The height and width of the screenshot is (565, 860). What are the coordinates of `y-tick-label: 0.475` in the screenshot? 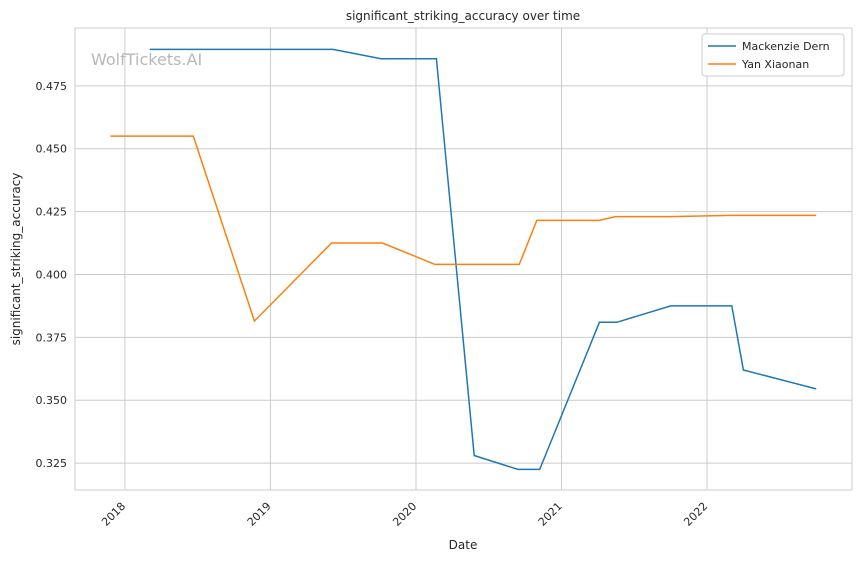 It's located at (52, 86).